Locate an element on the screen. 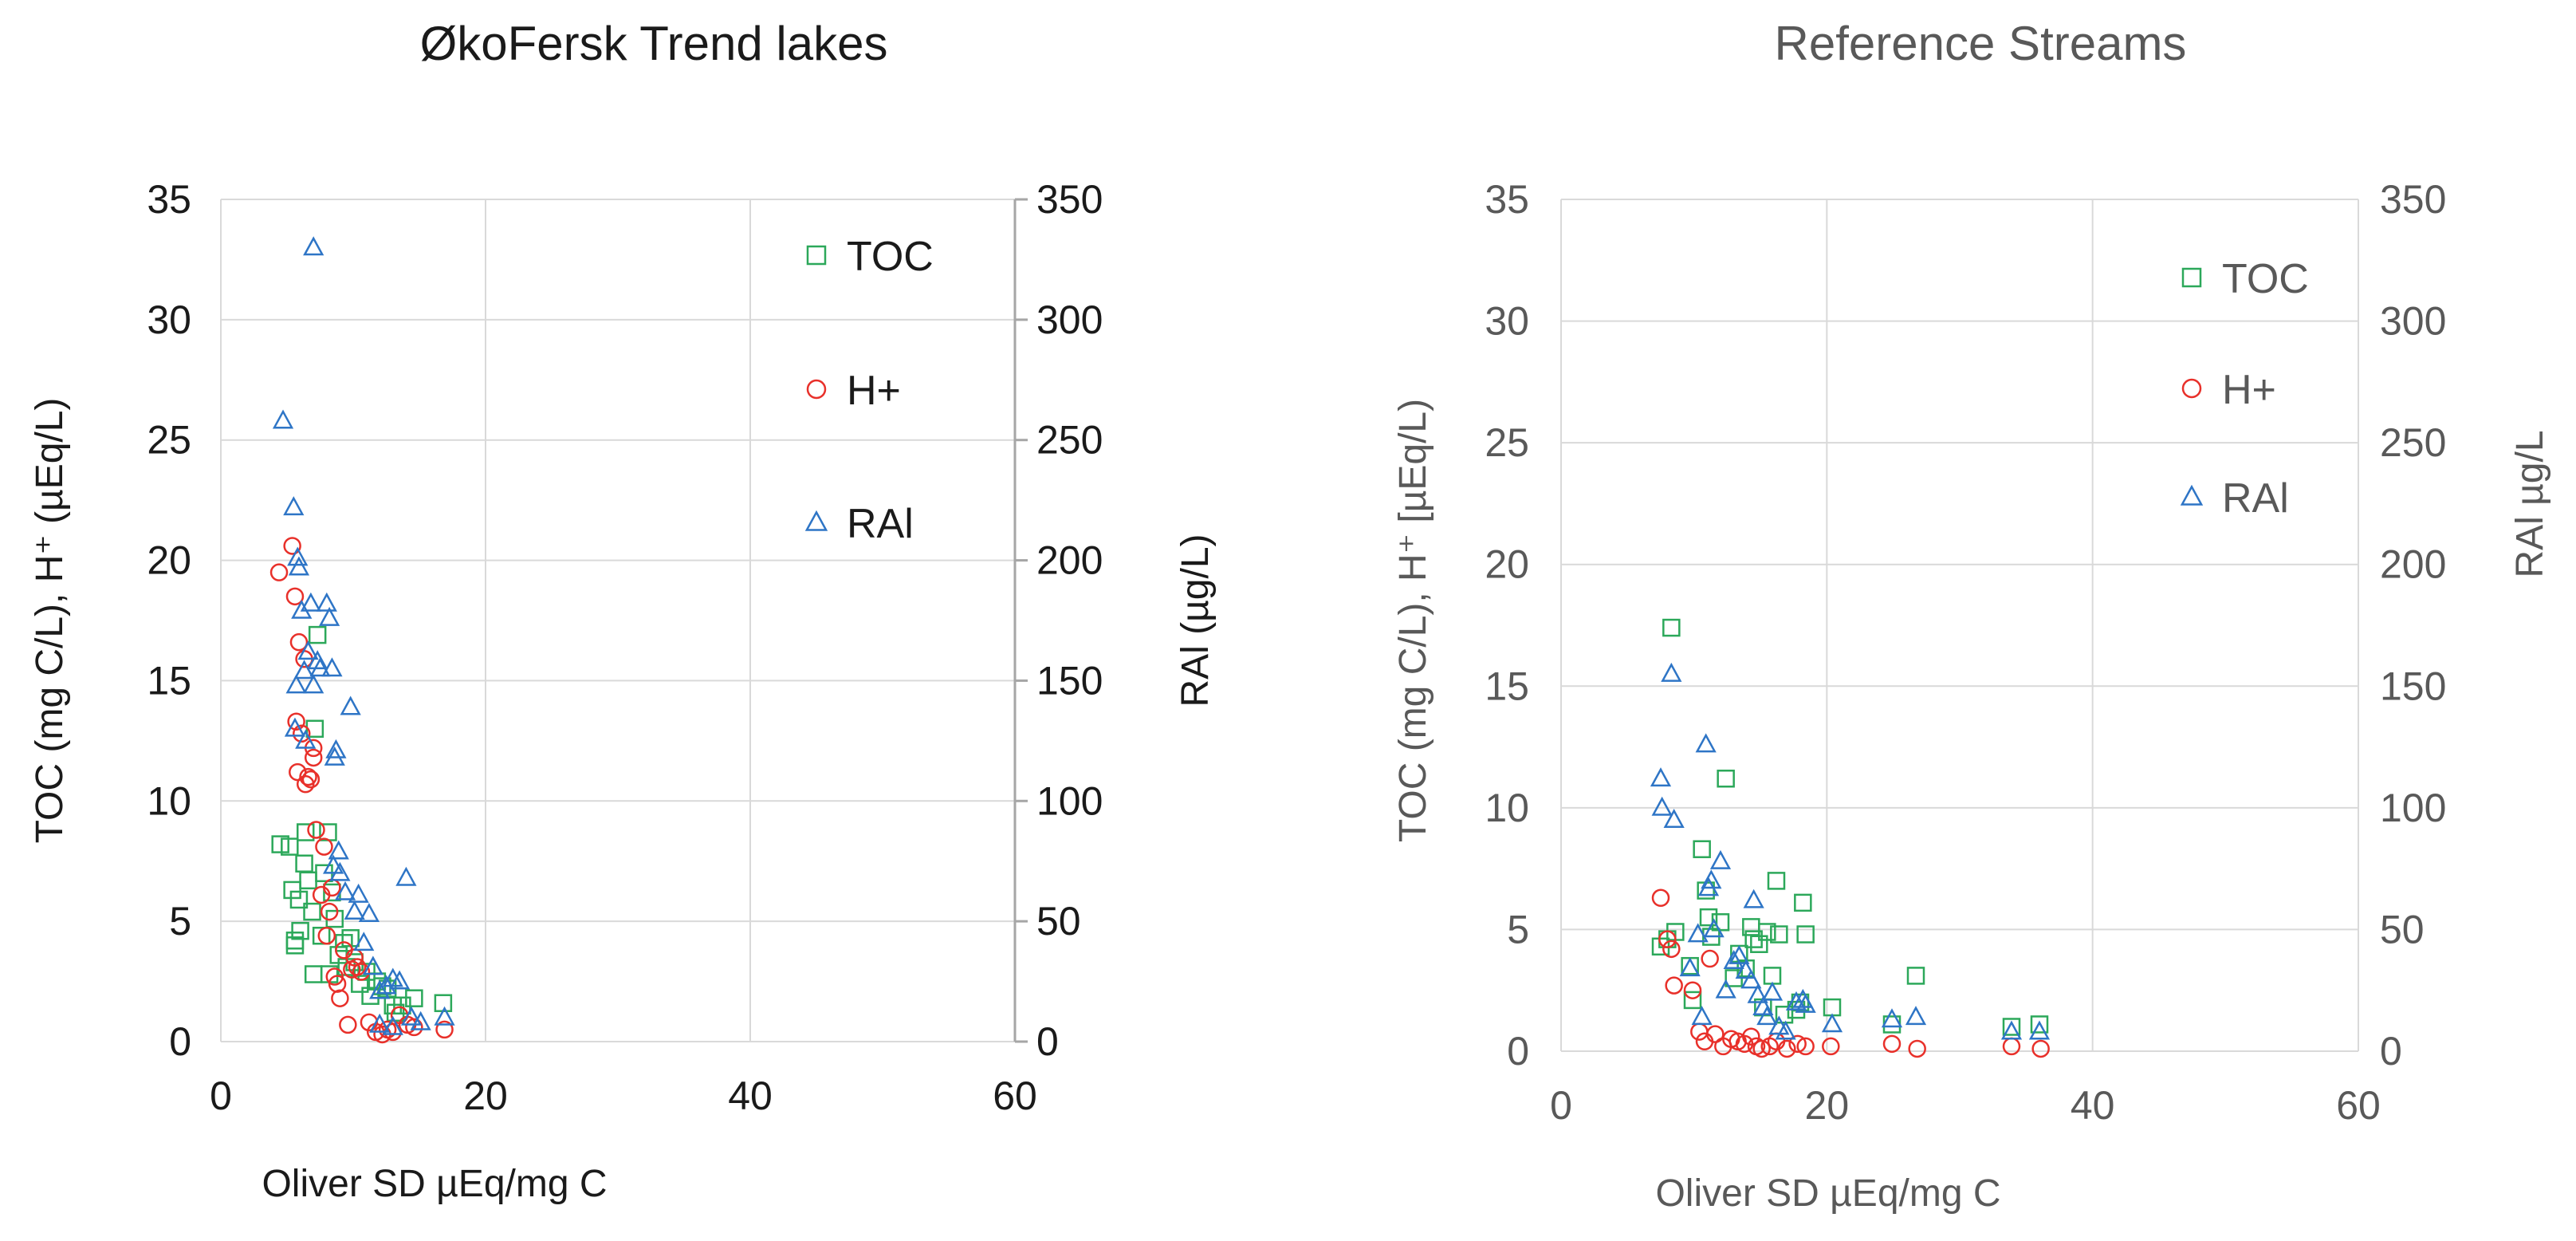 Image resolution: width=2576 pixels, height=1241 pixels. y-axis-label: TOC (mg C/L), H⁺ [µEq/L) is located at coordinates (1413, 620).